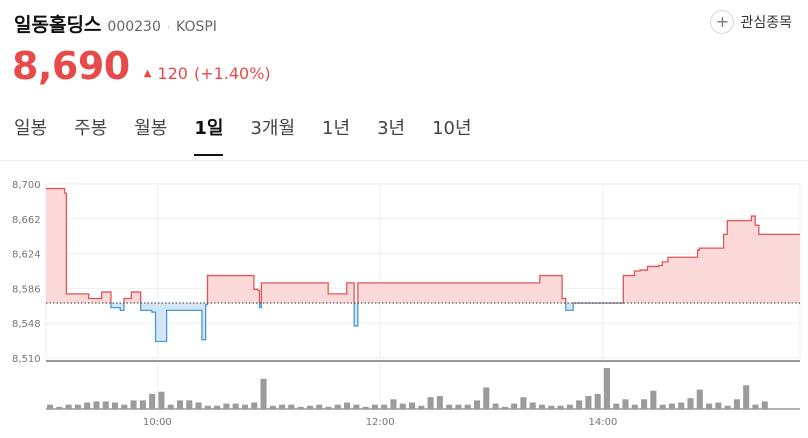 This screenshot has width=808, height=438. What do you see at coordinates (172, 73) in the screenshot?
I see `change-amount: 120` at bounding box center [172, 73].